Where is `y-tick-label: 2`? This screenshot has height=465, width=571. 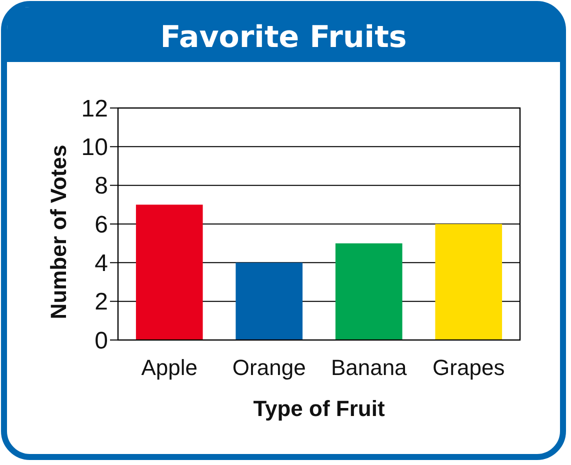
y-tick-label: 2 is located at coordinates (101, 302).